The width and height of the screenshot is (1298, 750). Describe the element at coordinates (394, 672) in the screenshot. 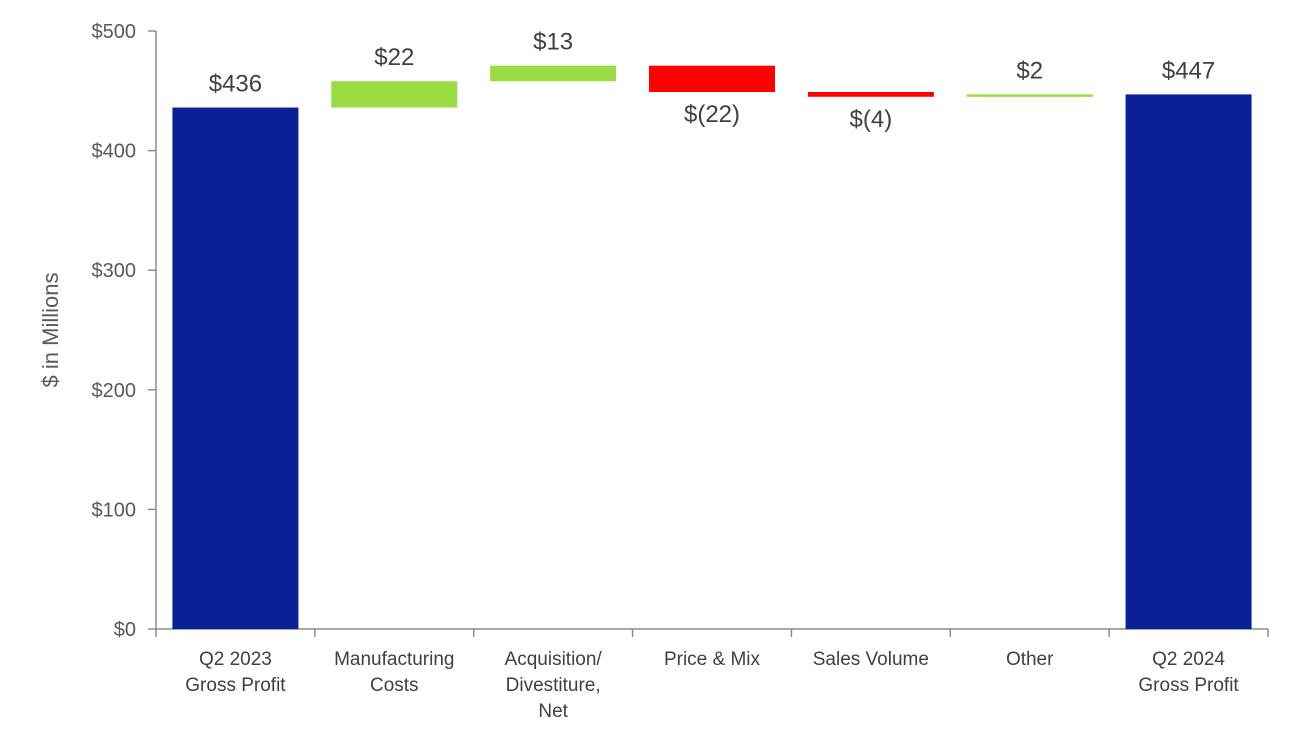

I see `x-category-label: Manufacturing Costs` at that location.